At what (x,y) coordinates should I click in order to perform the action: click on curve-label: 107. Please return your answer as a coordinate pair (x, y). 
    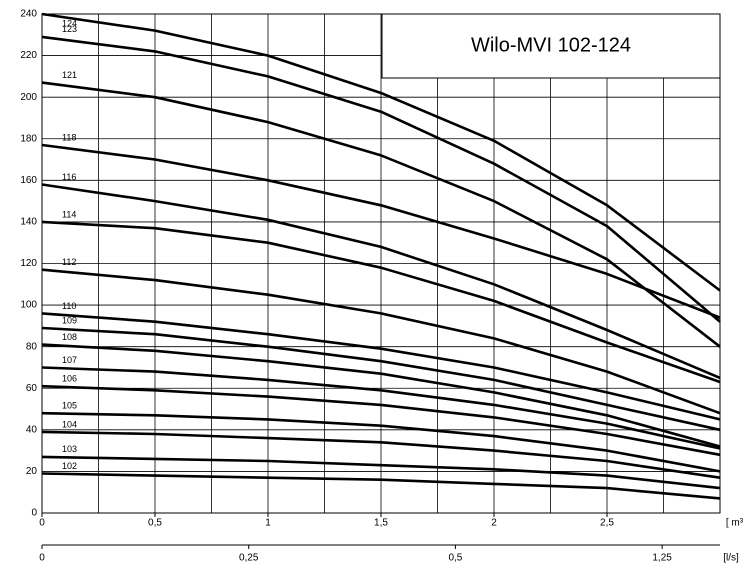
    Looking at the image, I should click on (69, 360).